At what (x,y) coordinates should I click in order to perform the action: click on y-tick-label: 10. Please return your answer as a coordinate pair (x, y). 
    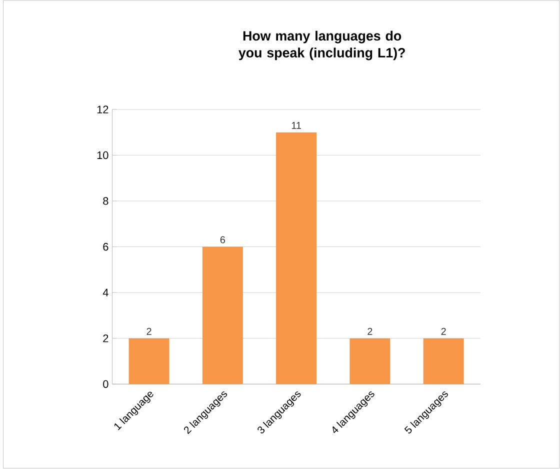
    Looking at the image, I should click on (102, 156).